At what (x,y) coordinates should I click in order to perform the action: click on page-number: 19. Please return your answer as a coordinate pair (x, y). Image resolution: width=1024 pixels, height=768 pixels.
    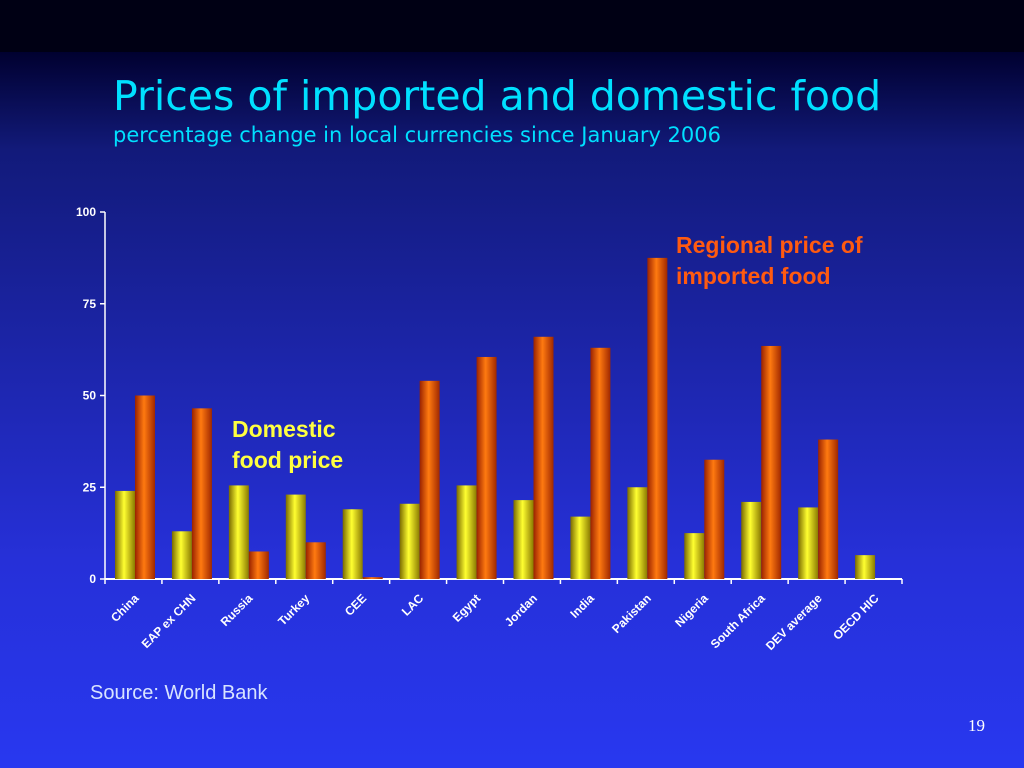
    Looking at the image, I should click on (976, 725).